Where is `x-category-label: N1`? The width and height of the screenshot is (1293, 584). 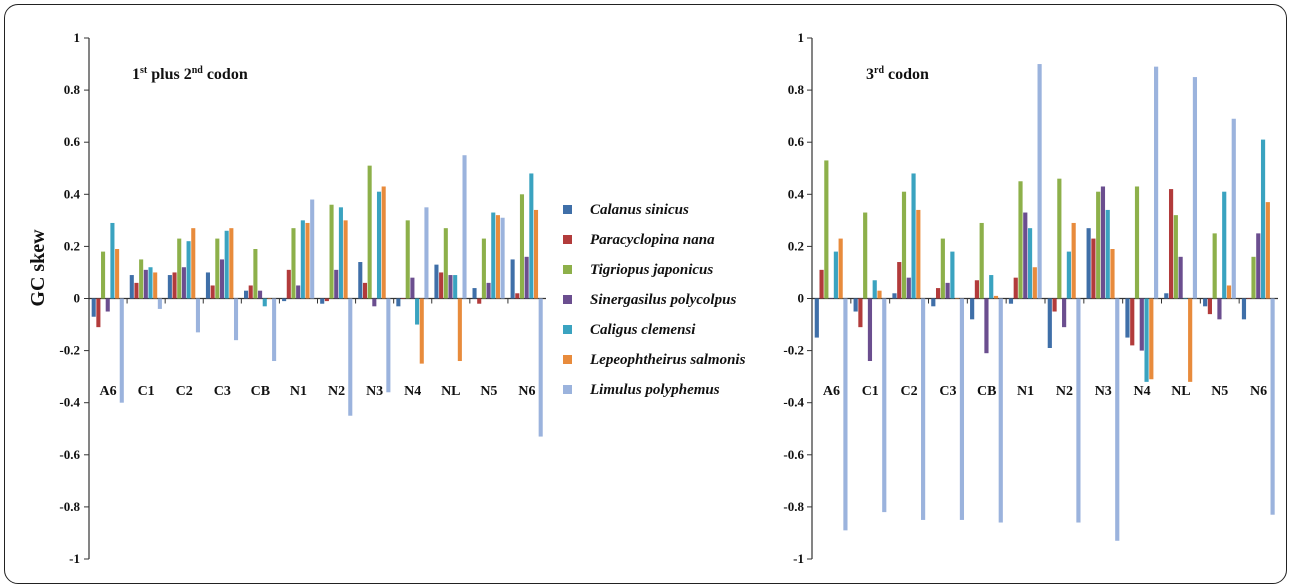 x-category-label: N1 is located at coordinates (298, 391).